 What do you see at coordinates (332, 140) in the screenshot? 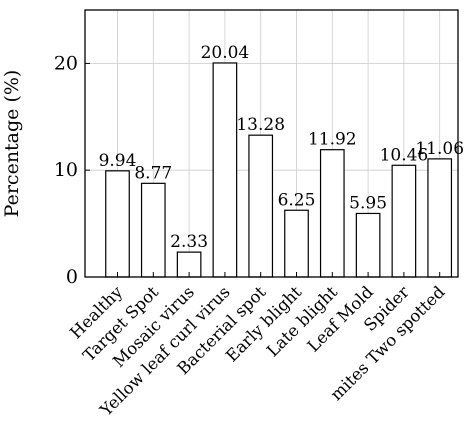
I see `data-label: 11.92` at bounding box center [332, 140].